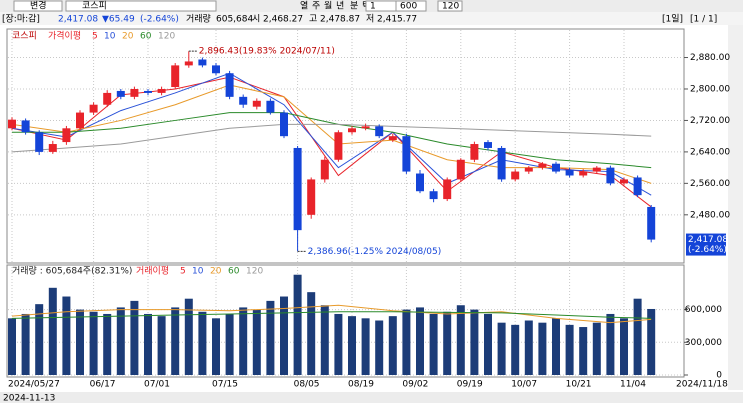  I want to click on x-tick-label: 11/04, so click(633, 385).